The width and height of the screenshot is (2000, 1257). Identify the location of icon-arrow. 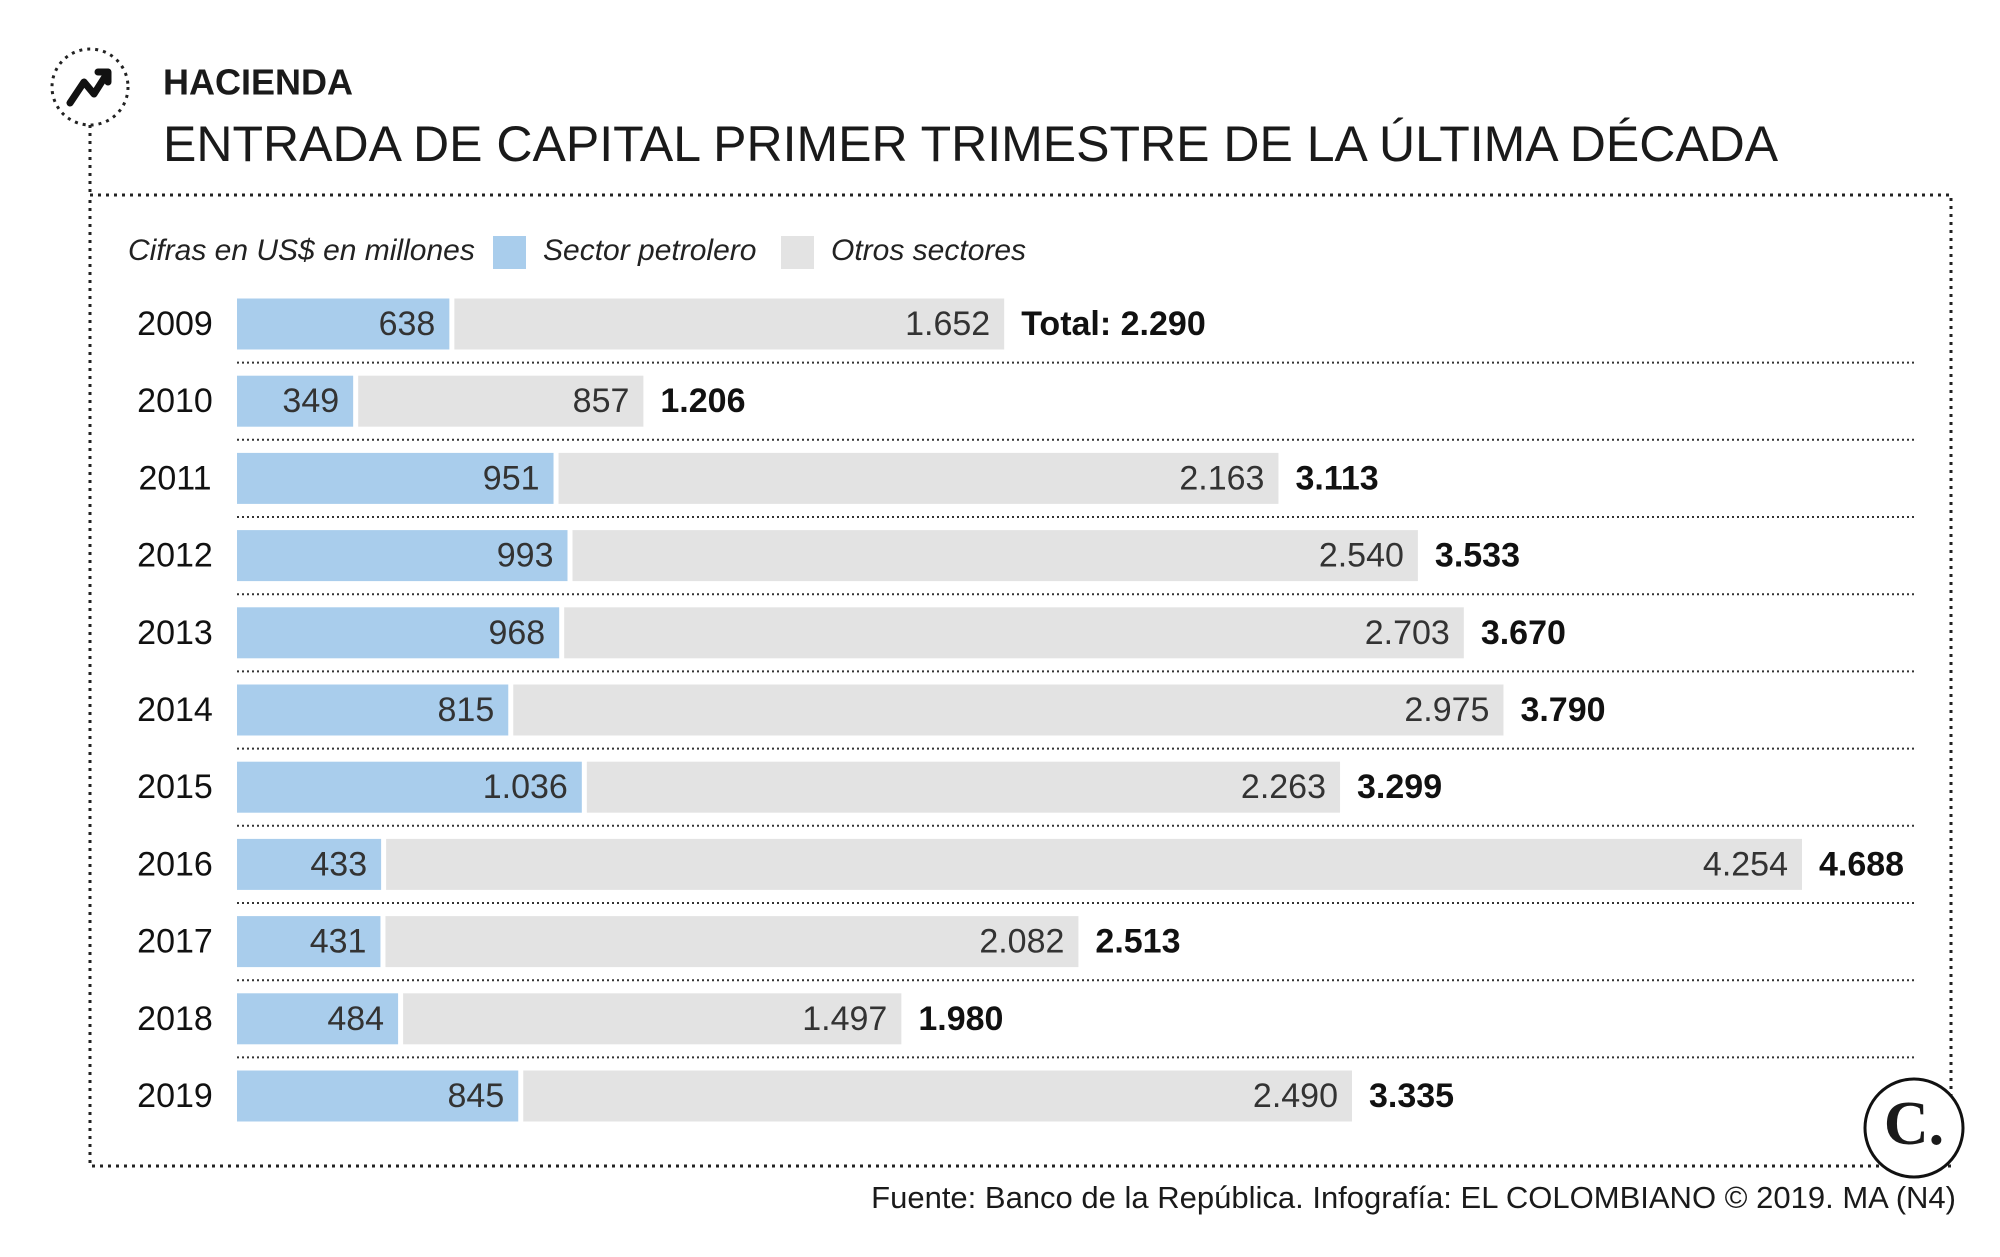
(89, 87).